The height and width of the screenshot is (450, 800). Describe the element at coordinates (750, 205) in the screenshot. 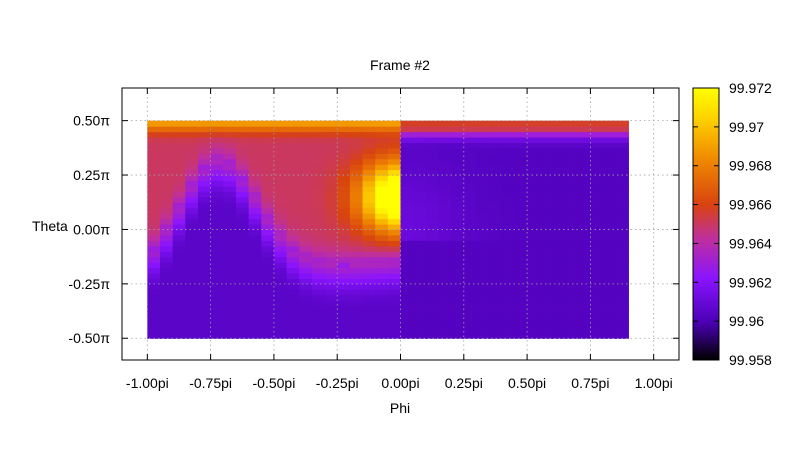

I see `colorbar-tick-label: 99.966` at that location.